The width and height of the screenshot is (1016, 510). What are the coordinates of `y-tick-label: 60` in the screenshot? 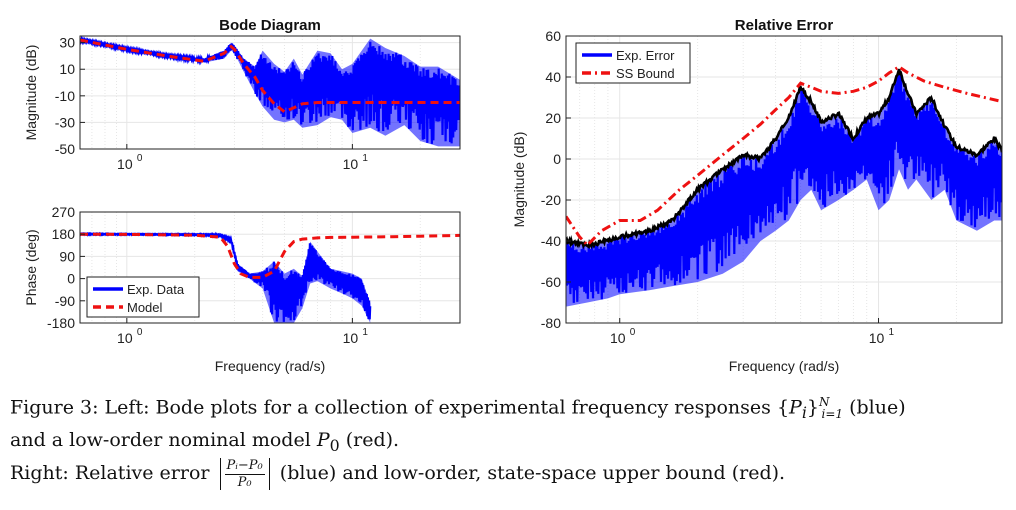 It's located at (553, 36).